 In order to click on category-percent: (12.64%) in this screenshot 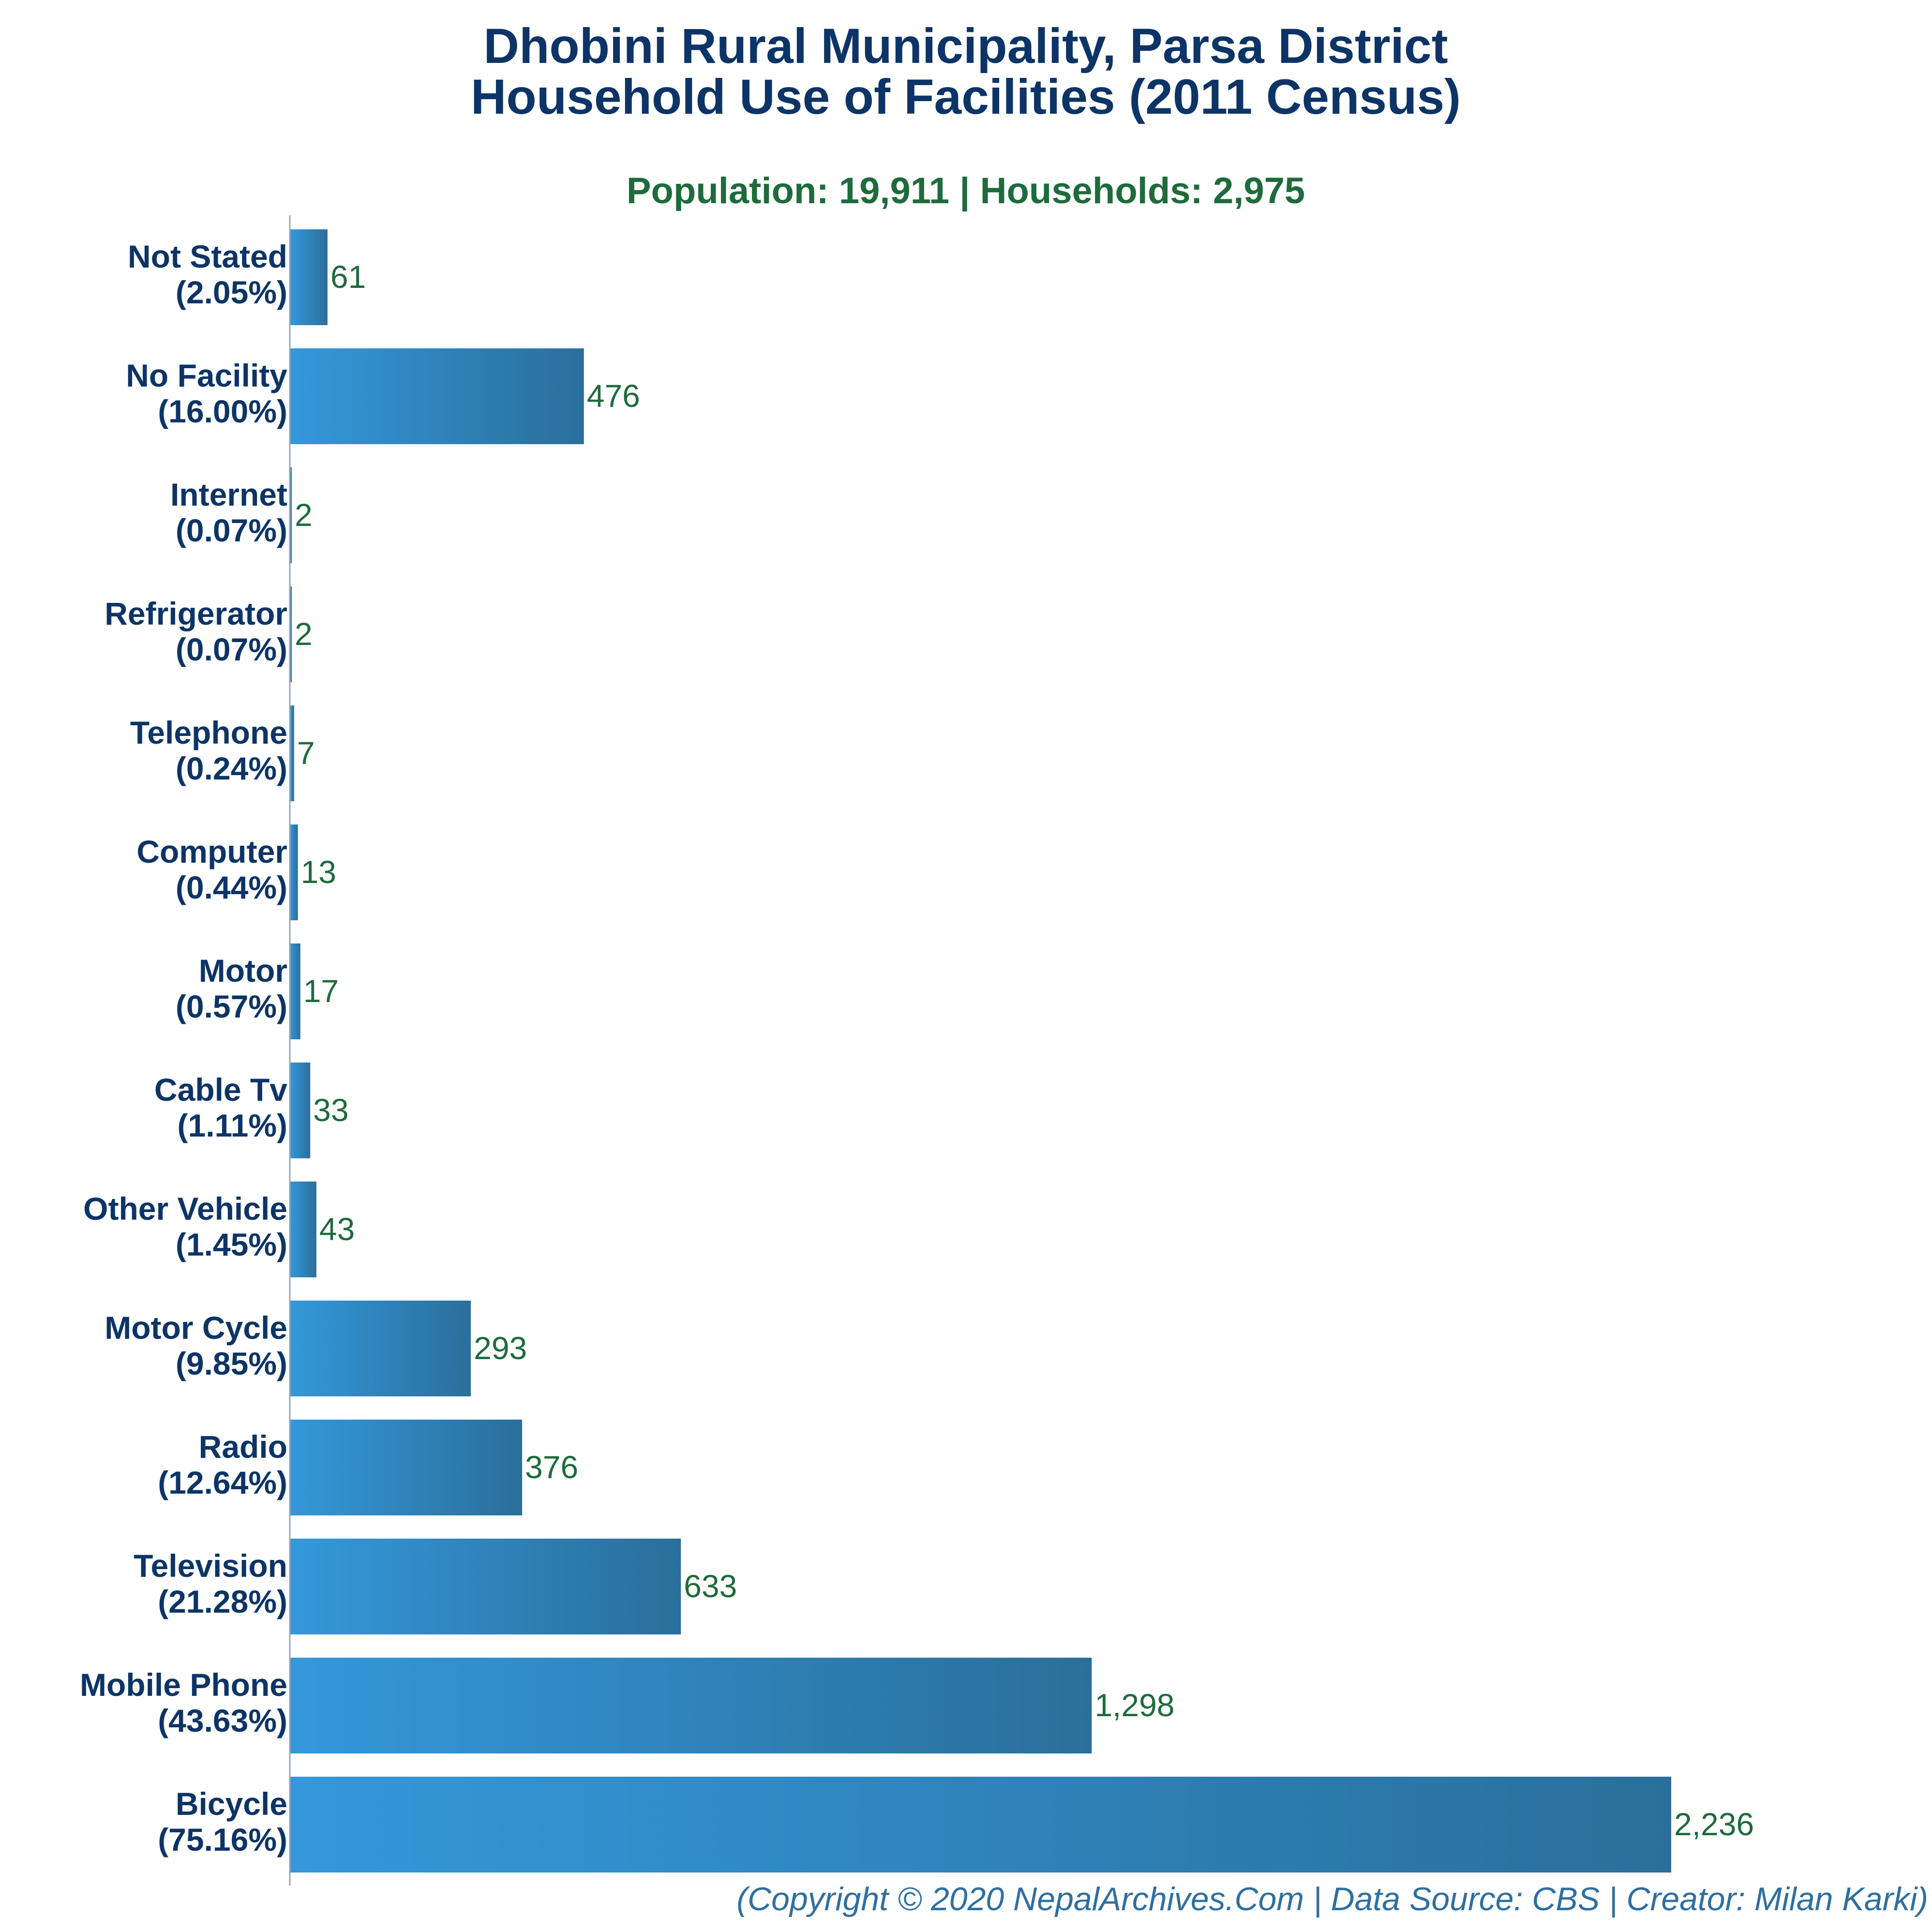, I will do `click(222, 1482)`.